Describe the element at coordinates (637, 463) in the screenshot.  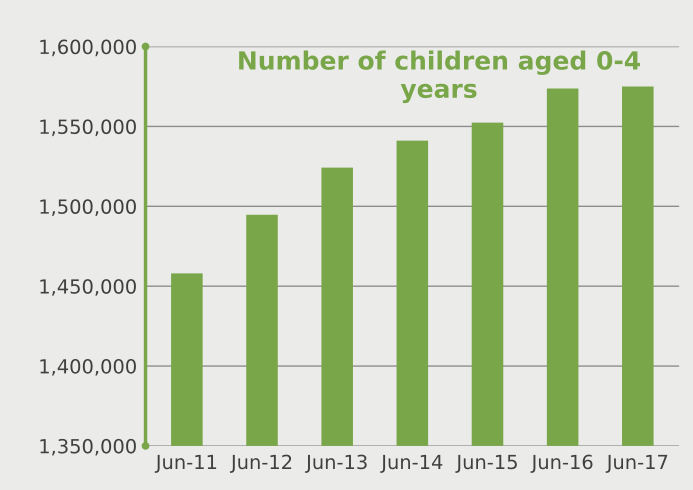
I see `x-tick-label: Jun-17` at that location.